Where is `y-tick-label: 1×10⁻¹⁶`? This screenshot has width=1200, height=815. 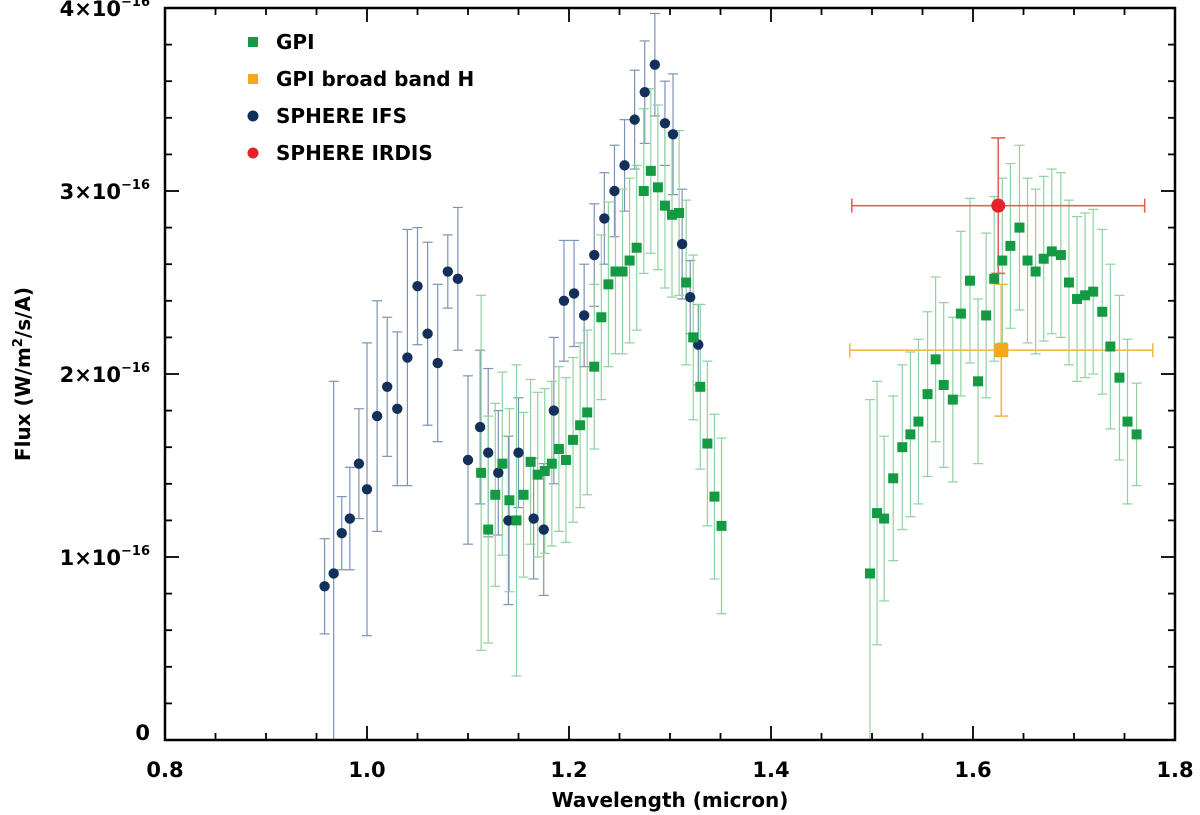
y-tick-label: 1×10⁻¹⁶ is located at coordinates (105, 557).